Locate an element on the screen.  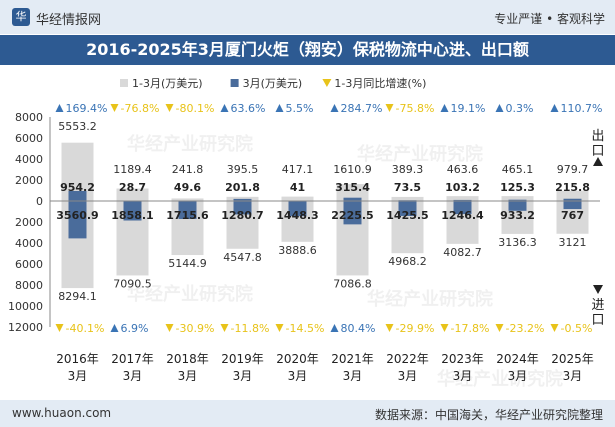
import-growth-label: -23.2% is located at coordinates (525, 328).